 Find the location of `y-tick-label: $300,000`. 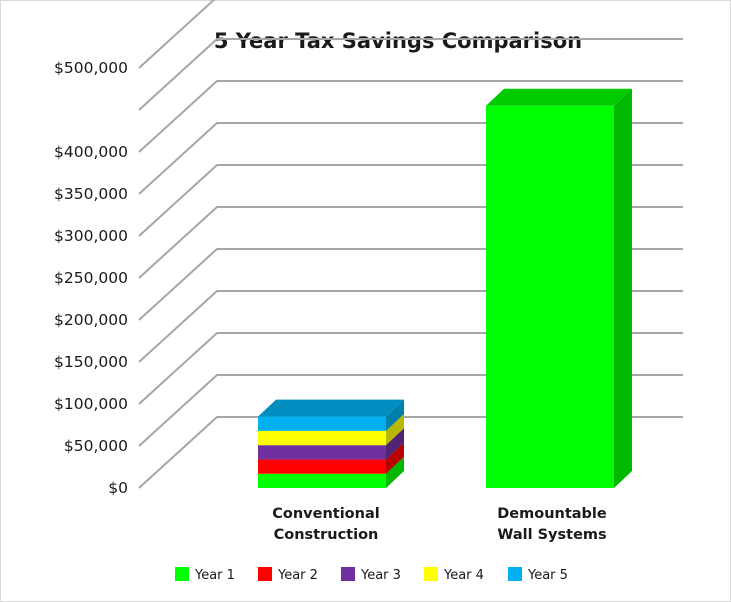

y-tick-label: $300,000 is located at coordinates (91, 236).